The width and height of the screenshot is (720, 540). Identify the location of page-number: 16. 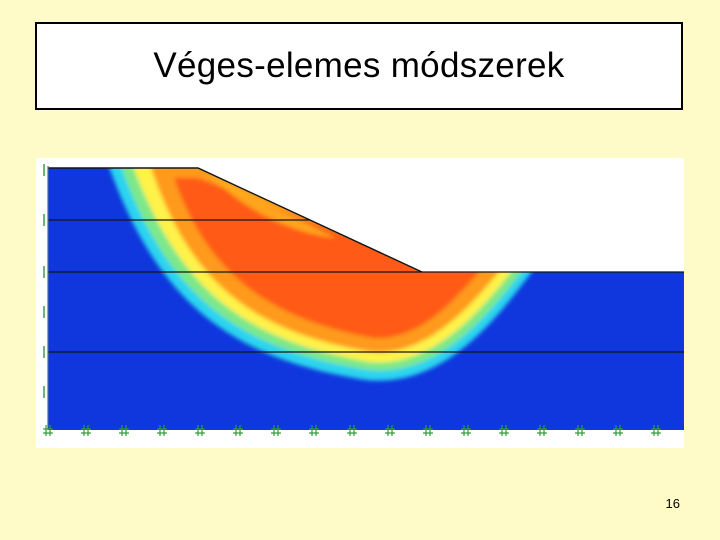
(672, 503).